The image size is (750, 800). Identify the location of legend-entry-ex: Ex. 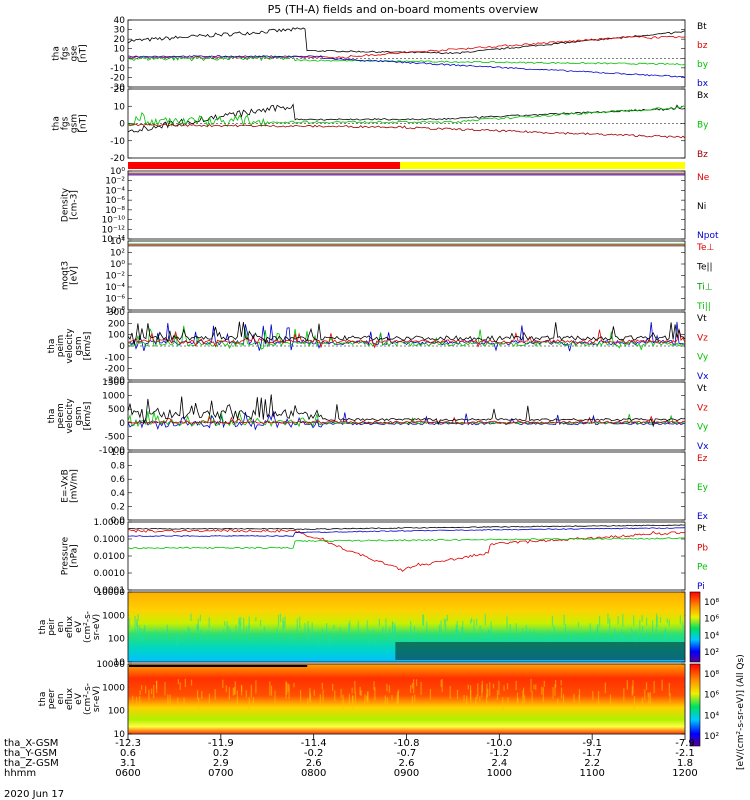
(703, 517).